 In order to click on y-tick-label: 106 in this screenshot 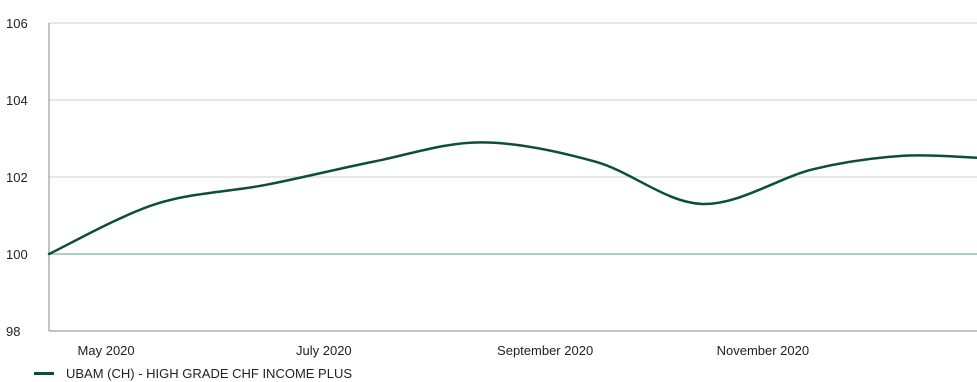, I will do `click(17, 23)`.